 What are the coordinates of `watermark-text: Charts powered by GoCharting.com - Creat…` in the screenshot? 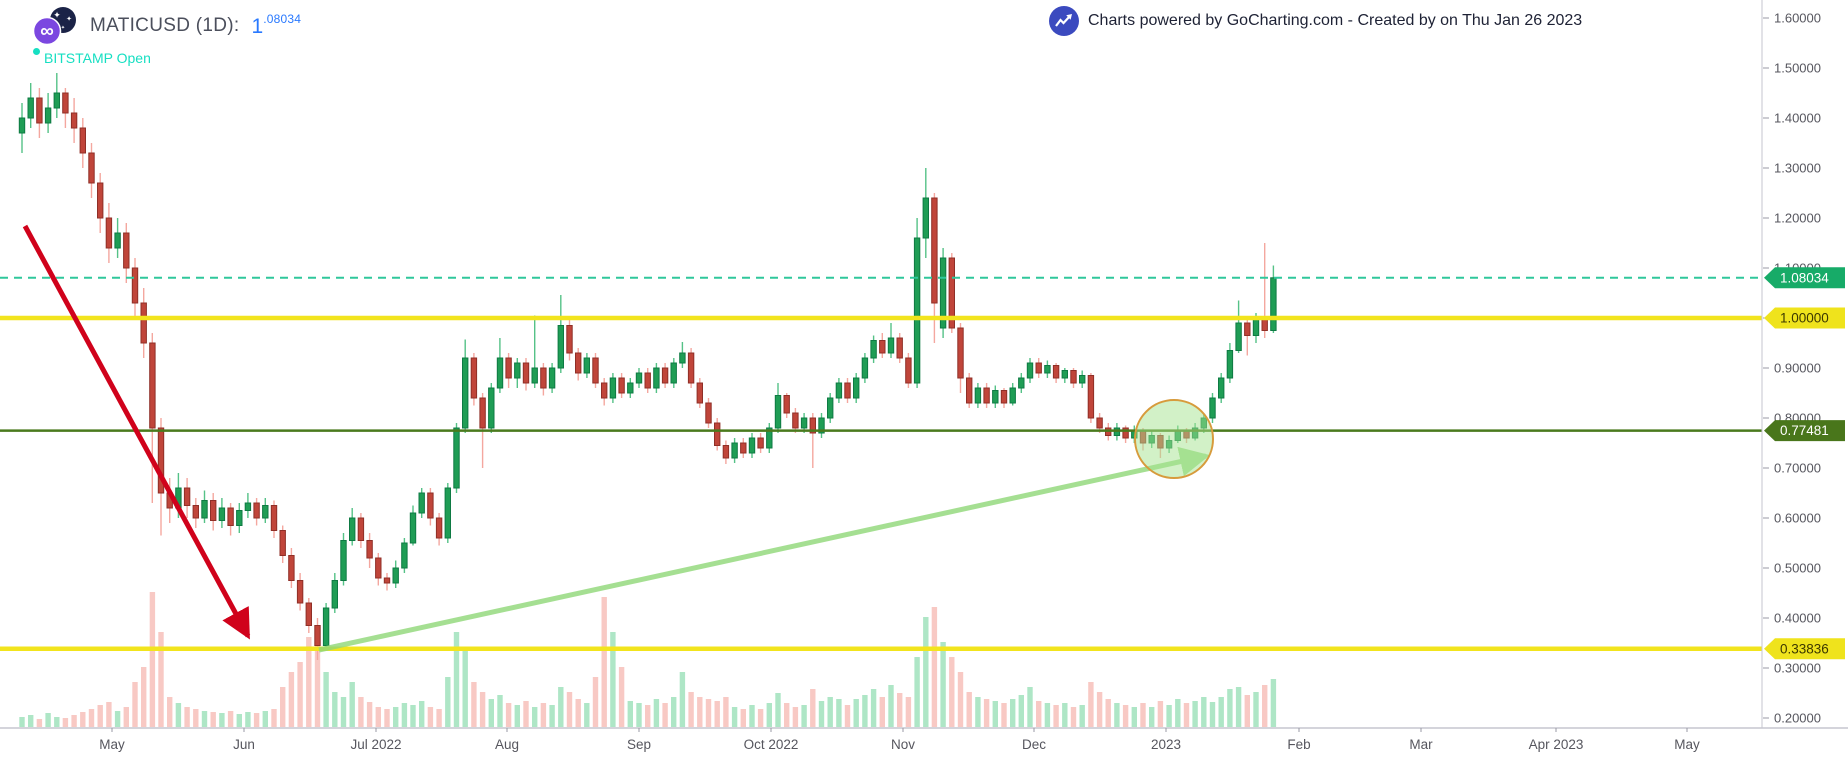 It's located at (1335, 20).